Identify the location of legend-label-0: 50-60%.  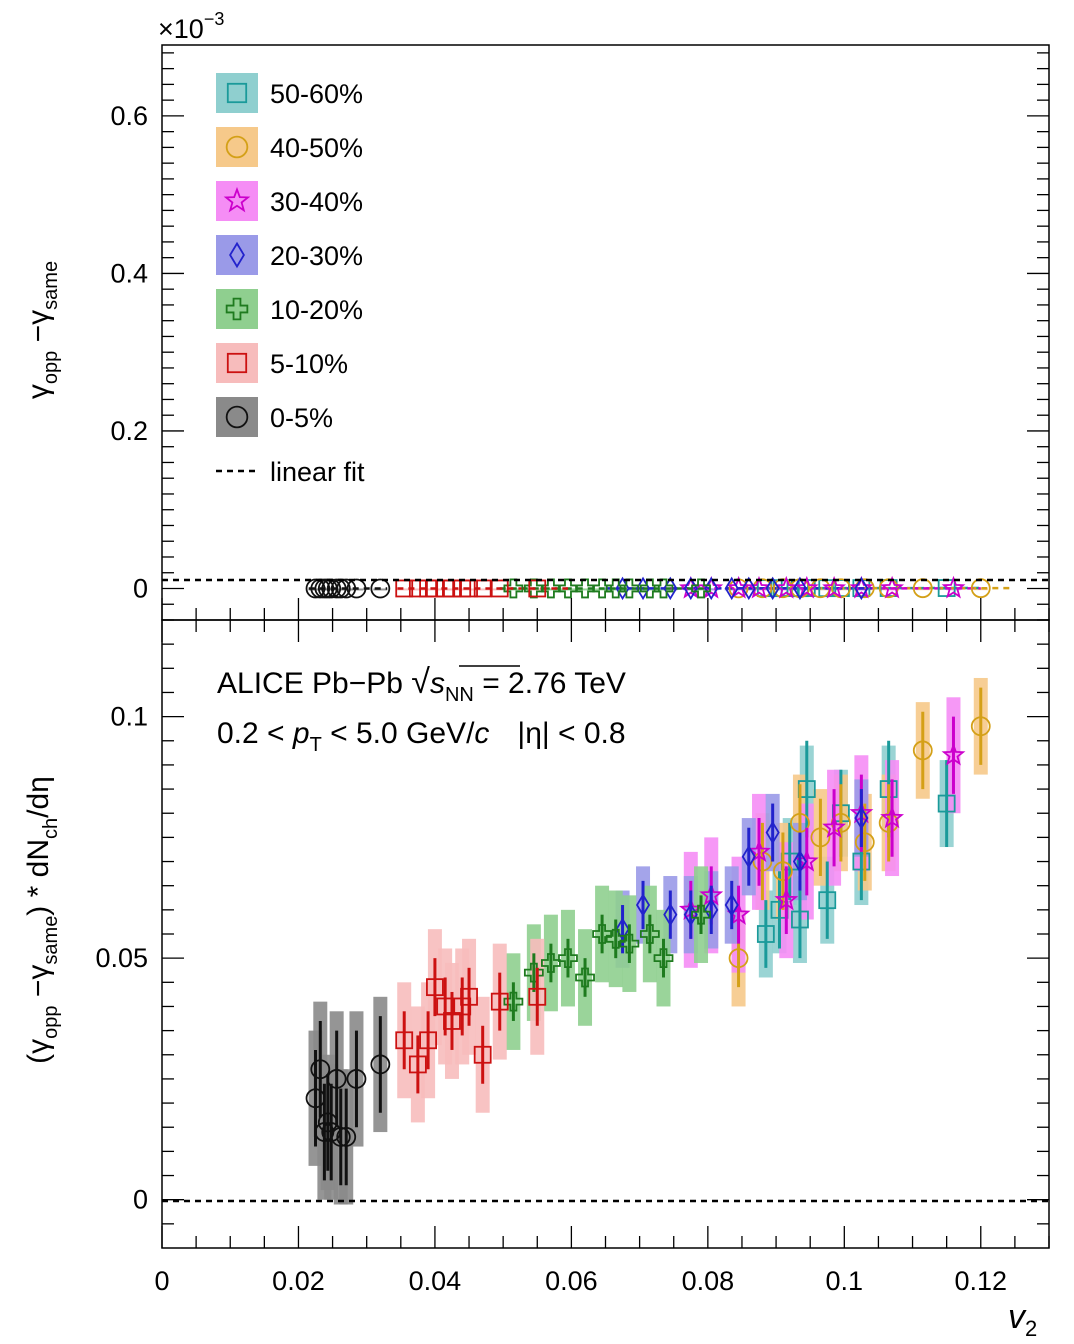
(316, 94).